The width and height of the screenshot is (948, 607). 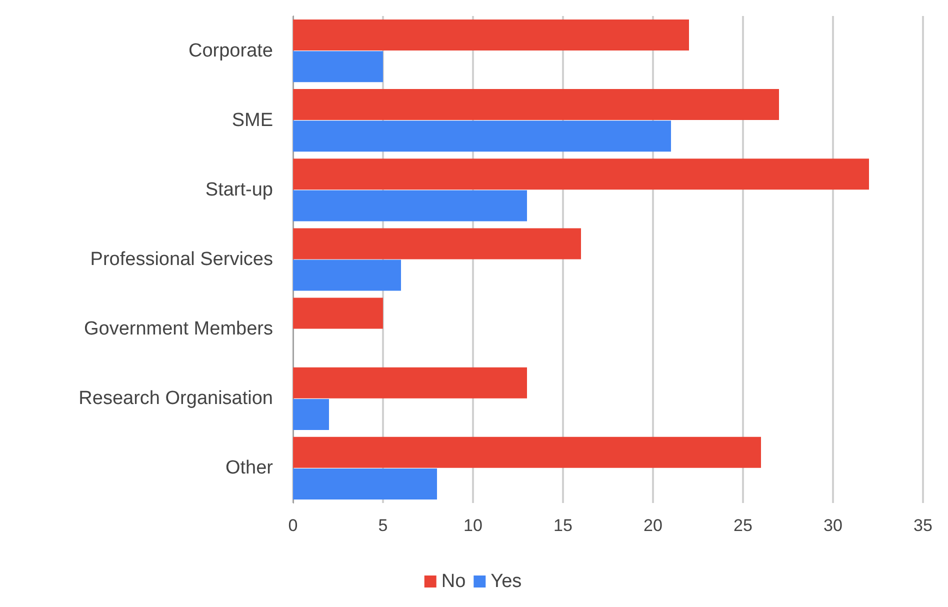 I want to click on legend-label: Yes, so click(x=506, y=581).